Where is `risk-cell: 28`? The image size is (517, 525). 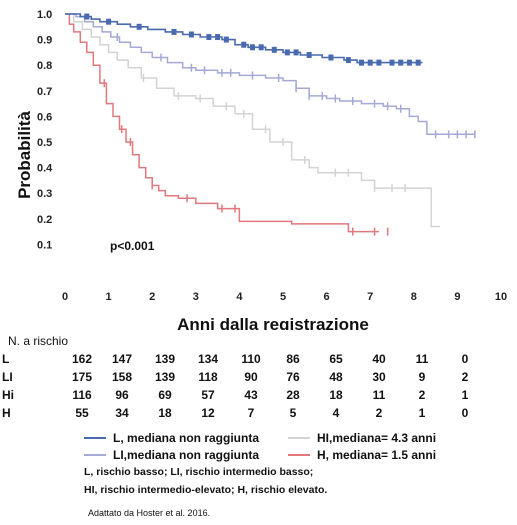 risk-cell: 28 is located at coordinates (293, 395).